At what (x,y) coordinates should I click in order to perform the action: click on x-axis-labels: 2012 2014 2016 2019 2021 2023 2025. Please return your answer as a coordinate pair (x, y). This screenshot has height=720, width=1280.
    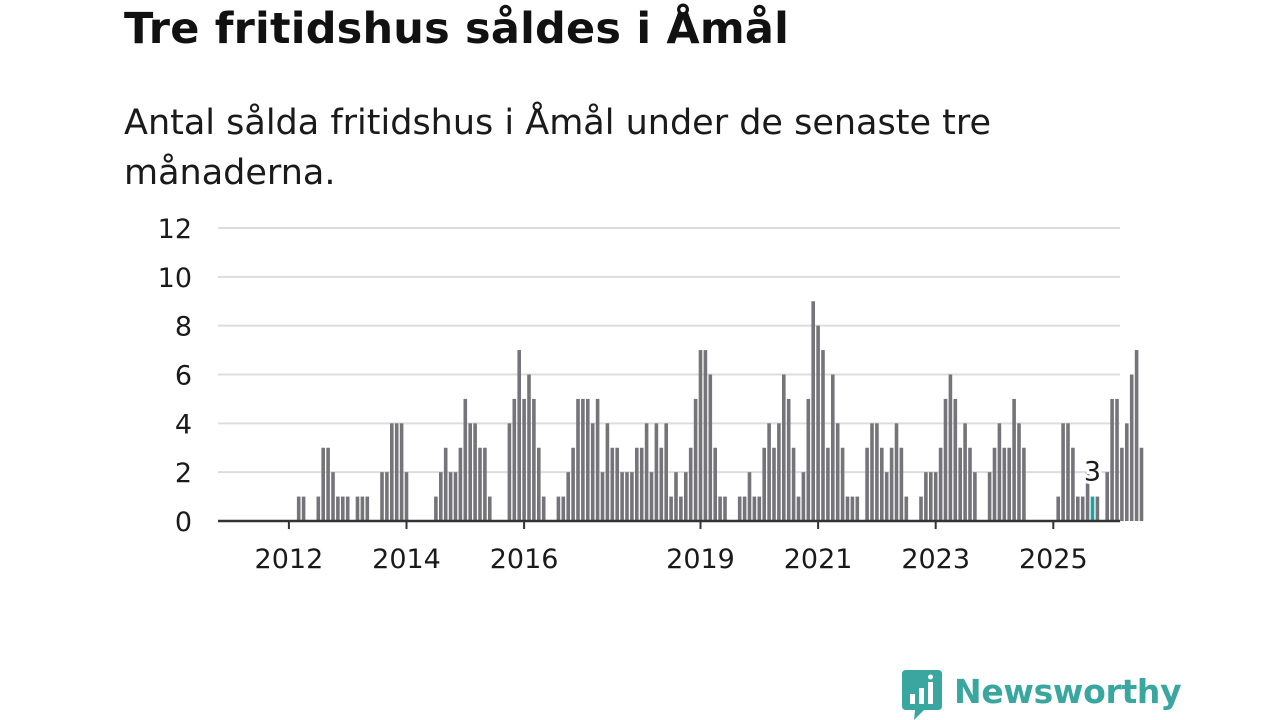
    Looking at the image, I should click on (671, 548).